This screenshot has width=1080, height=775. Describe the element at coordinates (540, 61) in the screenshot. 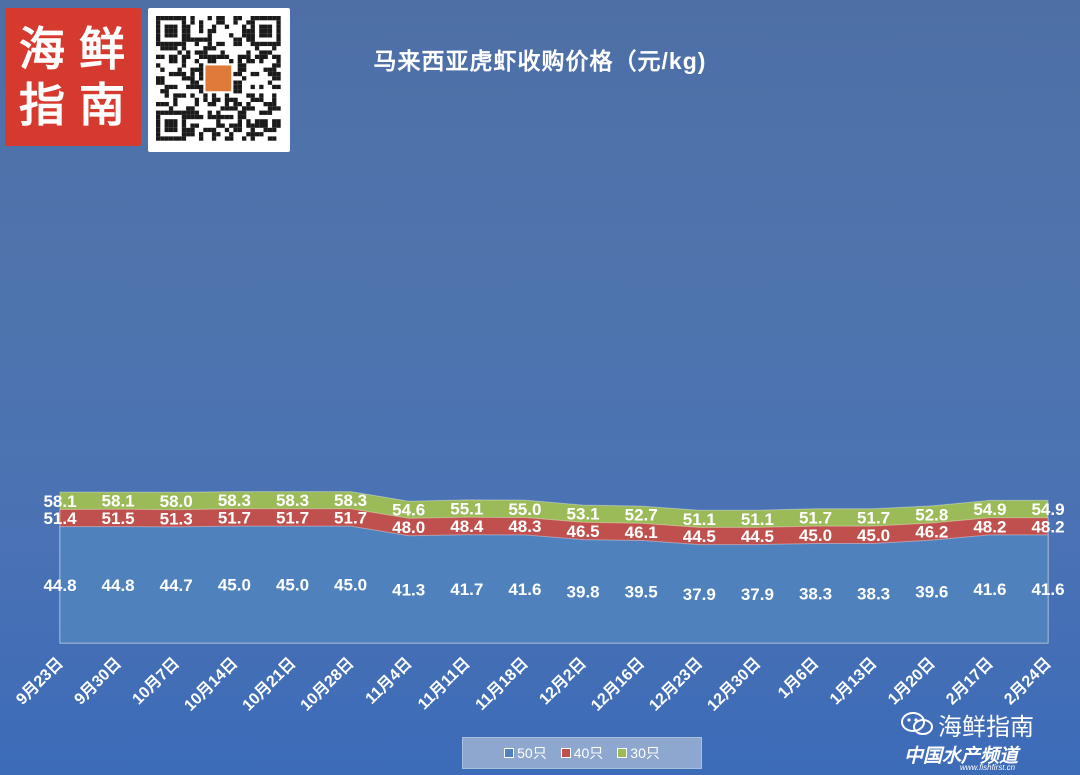

I see `chart-title: 马来西亚虎虾收购价格（元/kg)` at that location.